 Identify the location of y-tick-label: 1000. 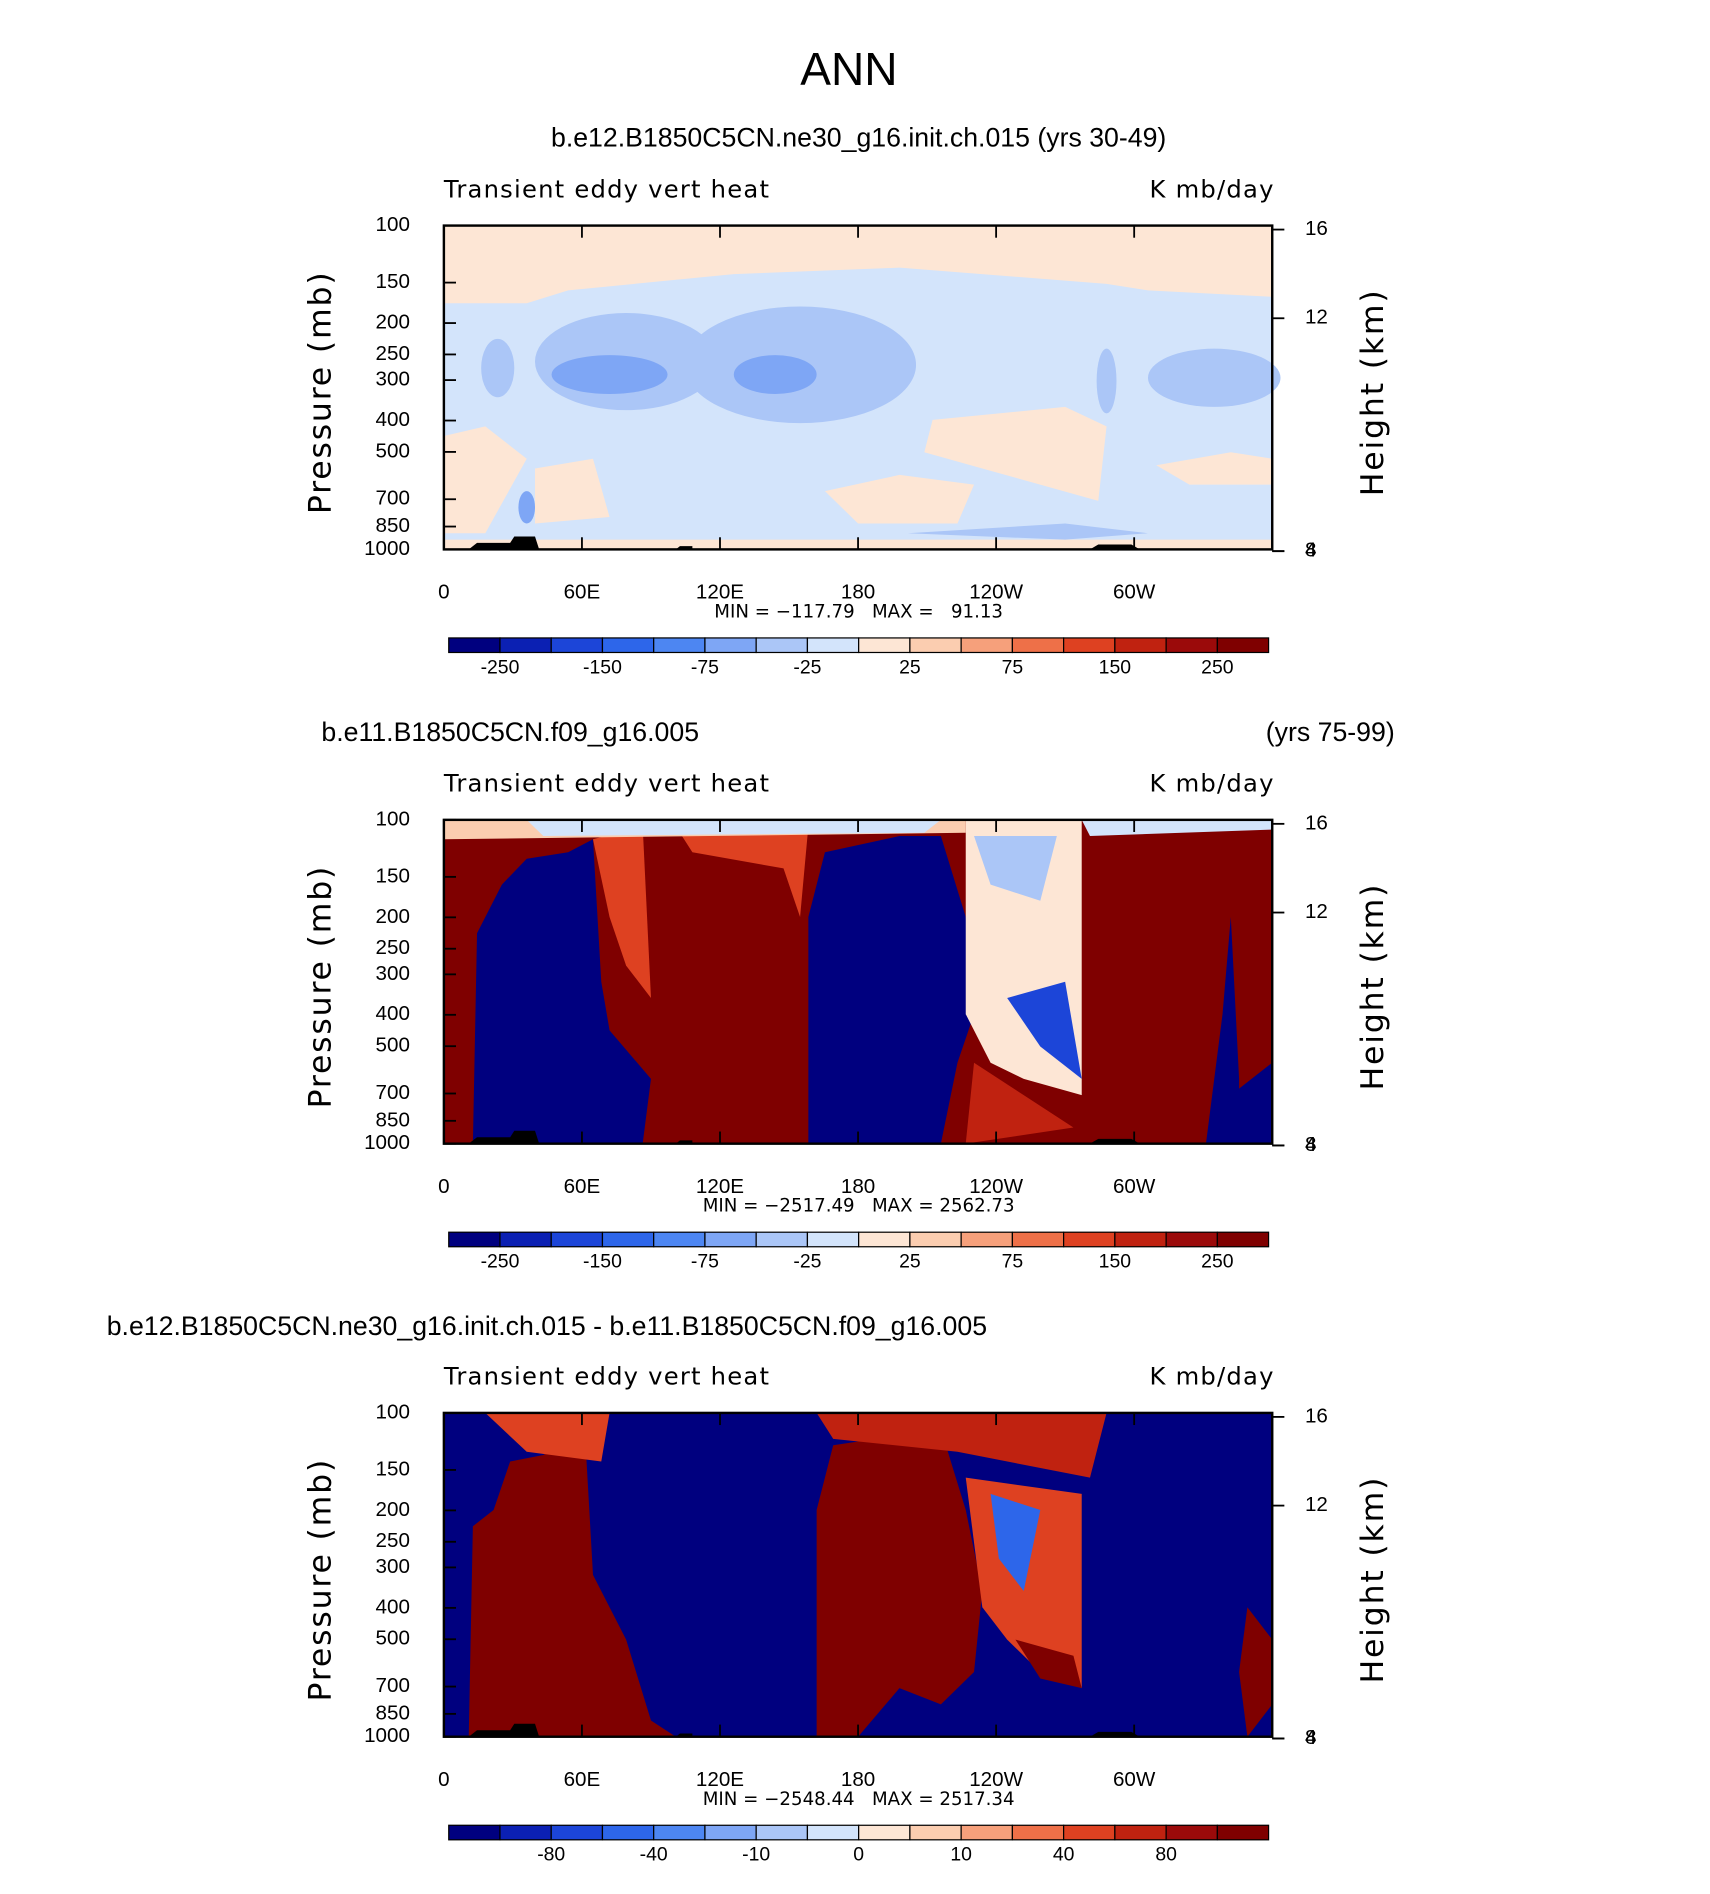
(387, 548).